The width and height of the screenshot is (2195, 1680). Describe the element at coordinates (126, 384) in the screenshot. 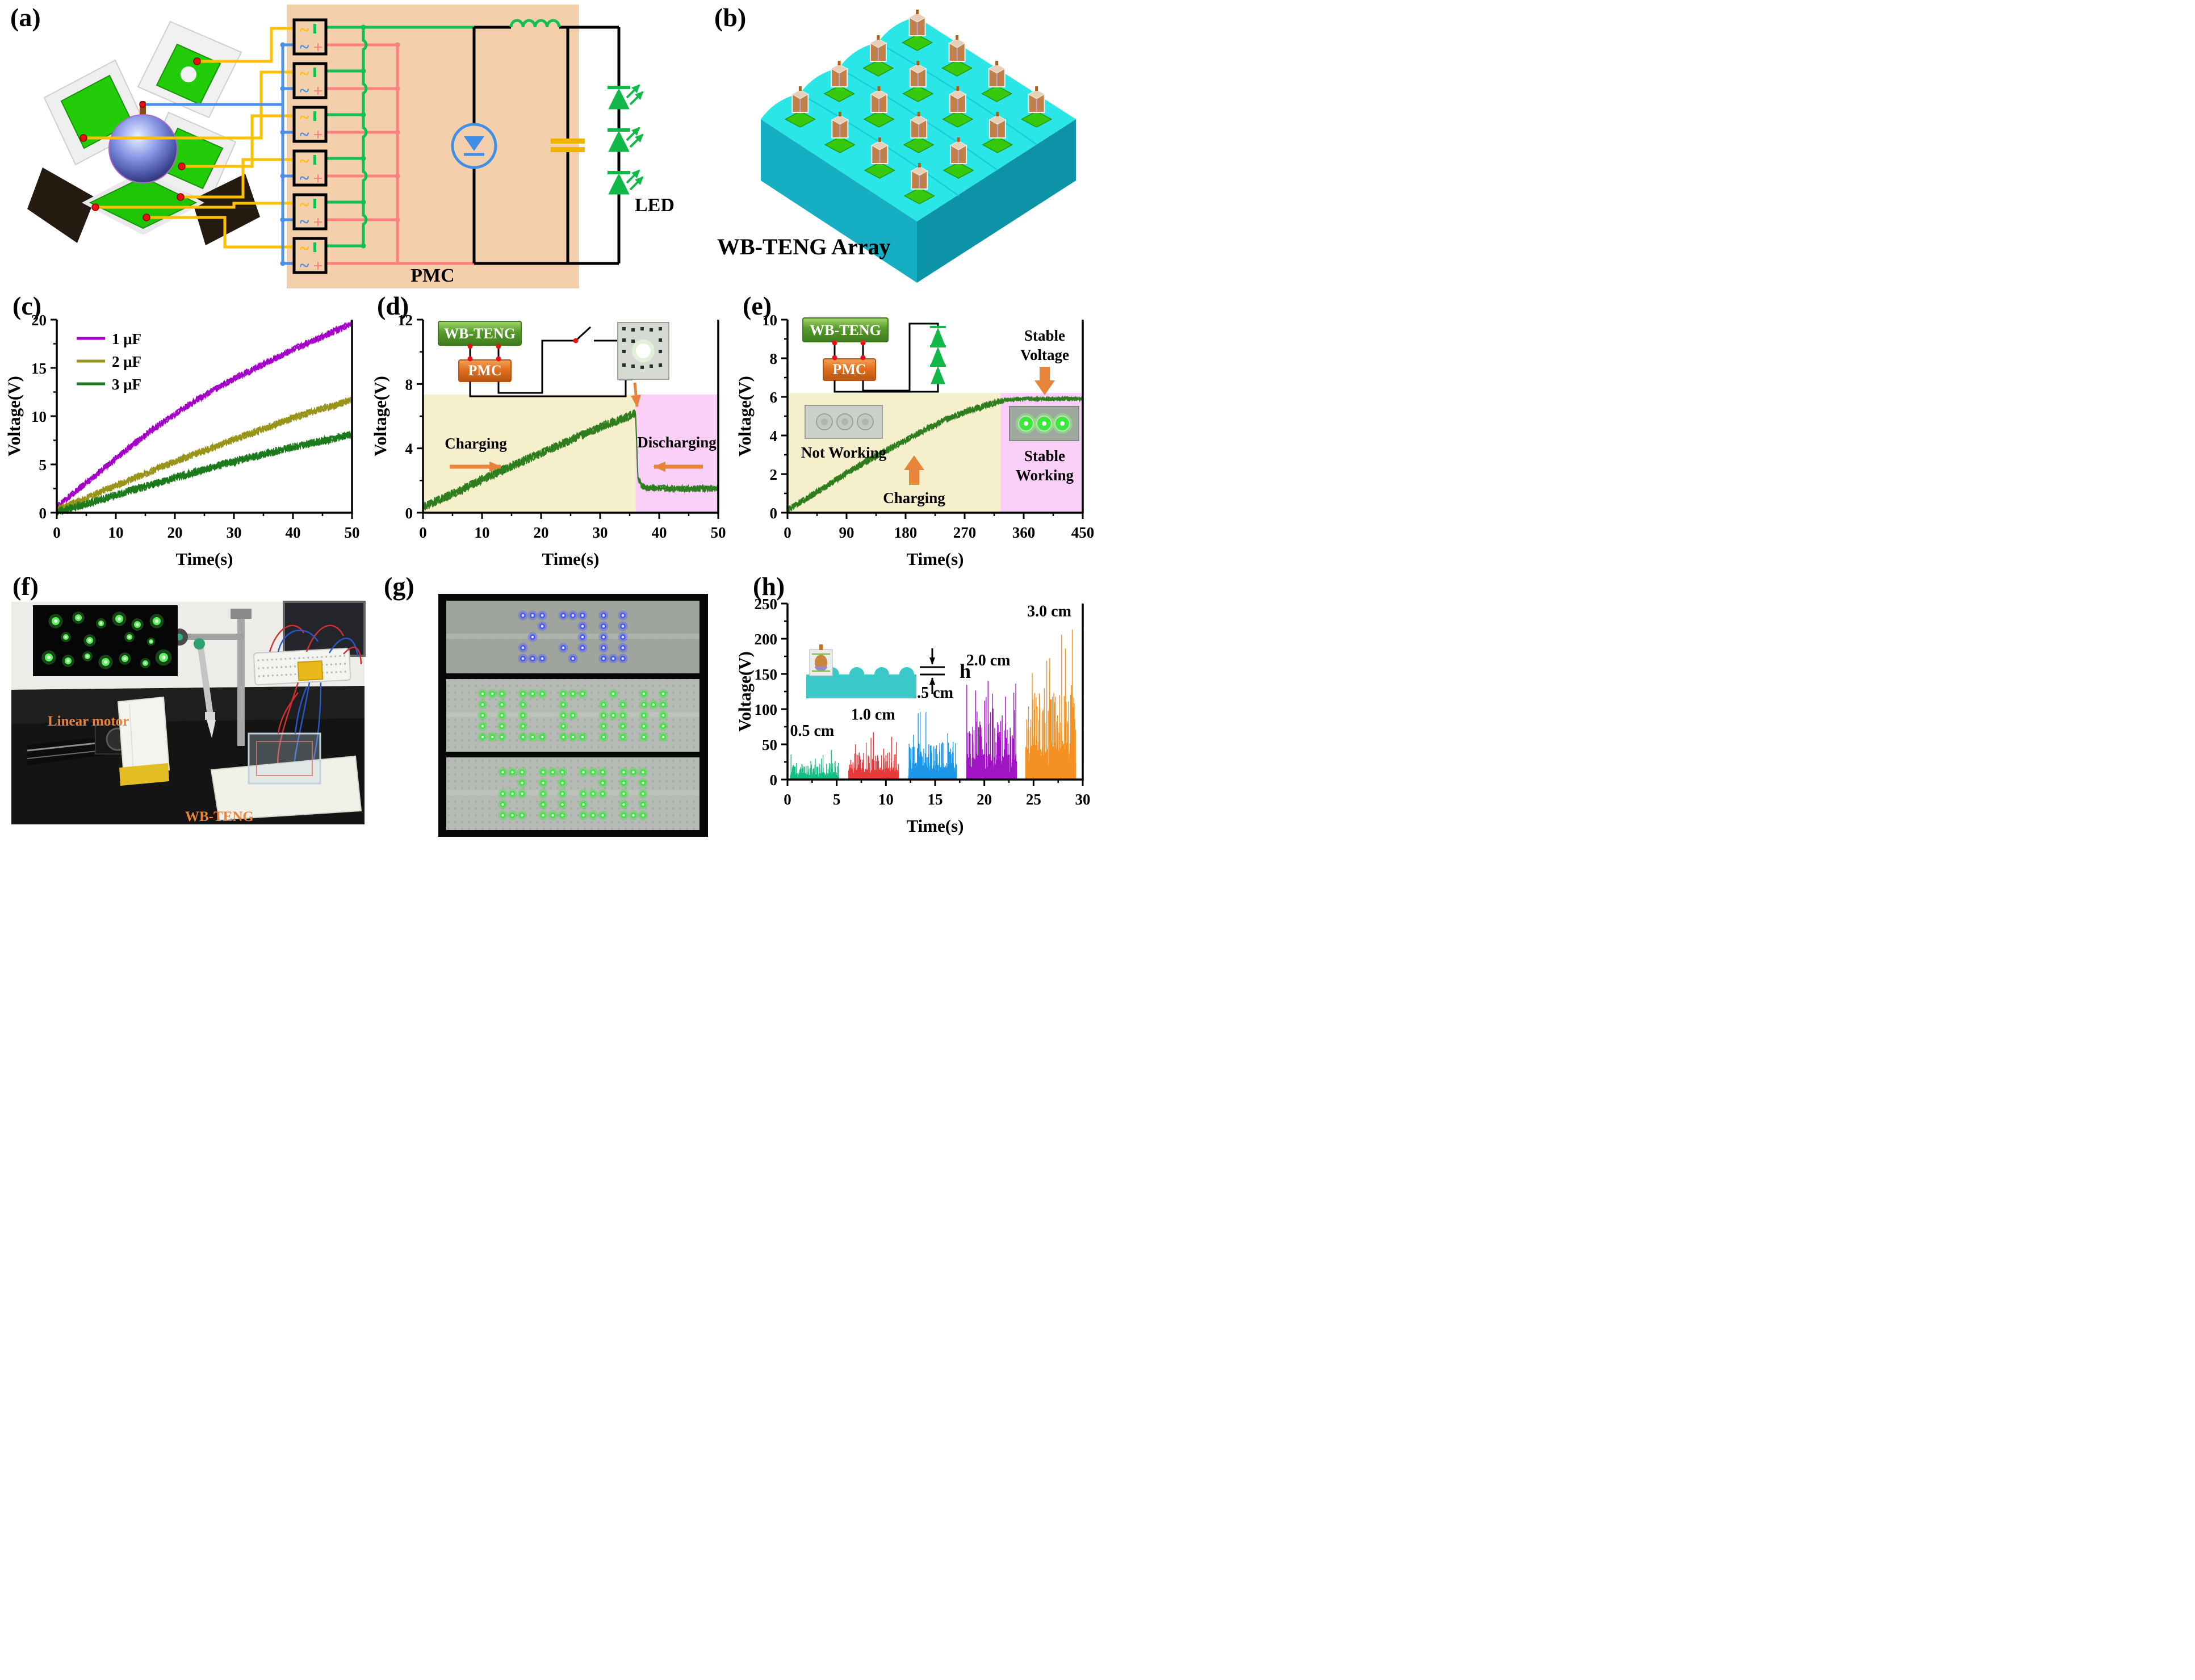

I see `svg-text: 3 μF` at that location.